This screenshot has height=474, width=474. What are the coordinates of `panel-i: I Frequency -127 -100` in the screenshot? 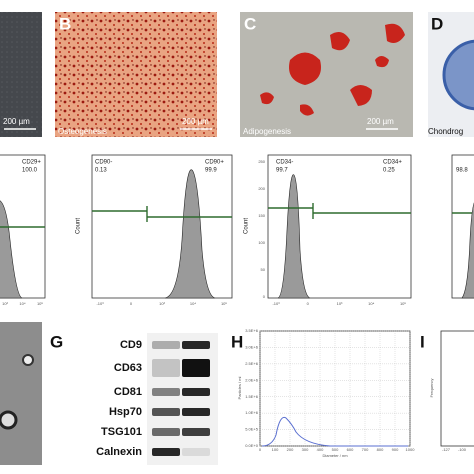 It's located at (447, 391).